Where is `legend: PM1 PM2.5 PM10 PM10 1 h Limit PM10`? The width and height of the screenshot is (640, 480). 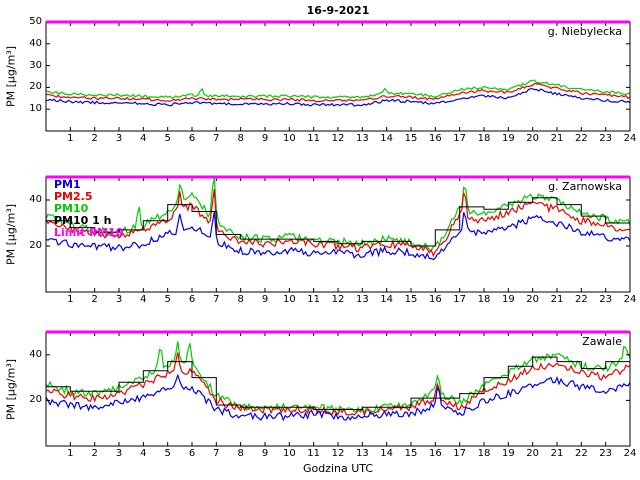
legend: PM1 PM2.5 PM10 PM10 1 h Limit PM10 is located at coordinates (88, 209).